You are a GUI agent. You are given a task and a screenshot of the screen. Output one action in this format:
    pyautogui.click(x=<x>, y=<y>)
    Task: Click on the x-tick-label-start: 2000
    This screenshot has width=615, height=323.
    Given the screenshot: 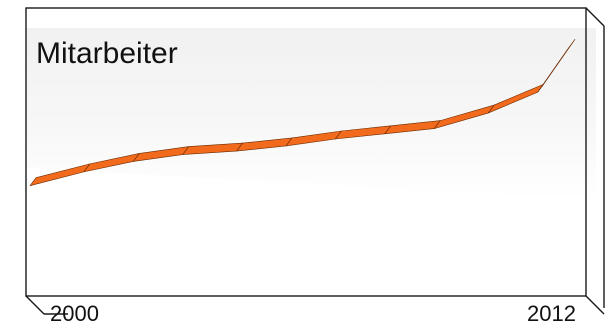 What is the action you would take?
    pyautogui.click(x=74, y=312)
    